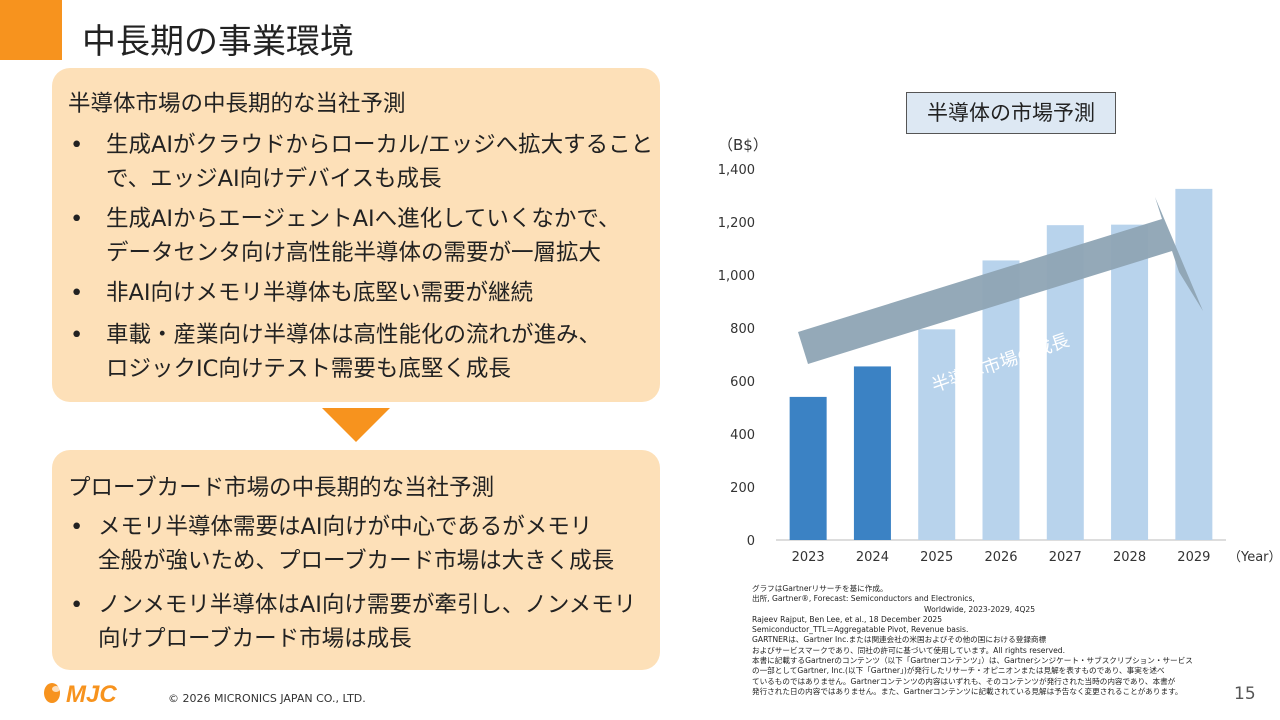 This screenshot has height=720, width=1280. I want to click on x-tick-label: 2025, so click(936, 557).